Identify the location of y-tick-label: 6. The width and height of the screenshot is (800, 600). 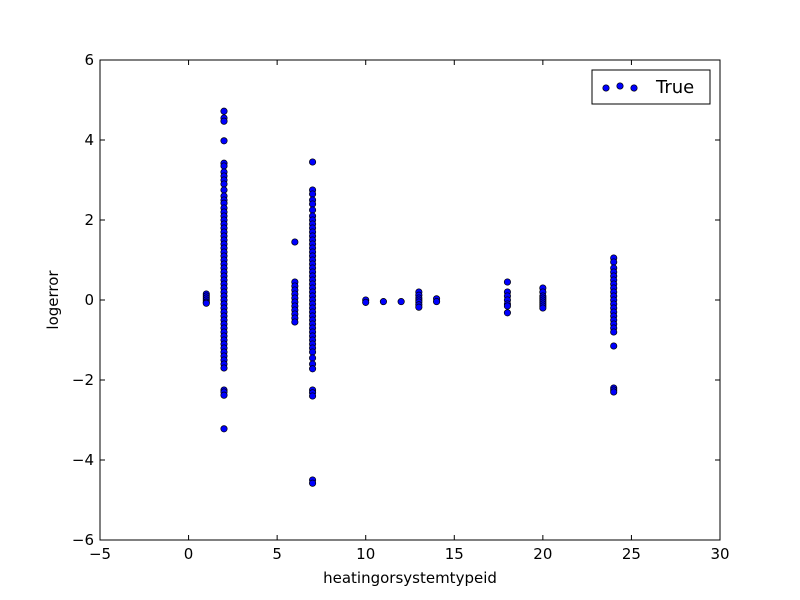
(89, 60).